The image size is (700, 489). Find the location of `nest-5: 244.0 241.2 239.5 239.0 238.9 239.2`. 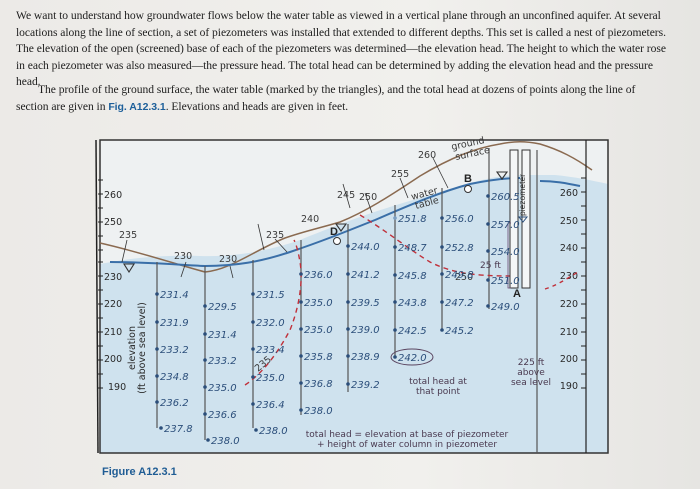

nest-5: 244.0 241.2 239.5 239.0 238.9 239.2 is located at coordinates (363, 316).